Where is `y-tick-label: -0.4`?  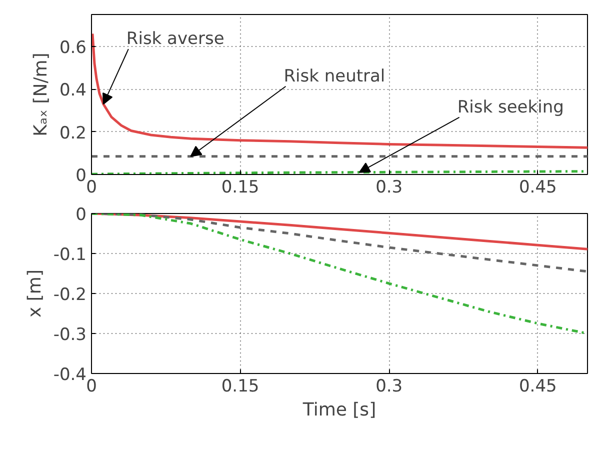
y-tick-label: -0.4 is located at coordinates (69, 375).